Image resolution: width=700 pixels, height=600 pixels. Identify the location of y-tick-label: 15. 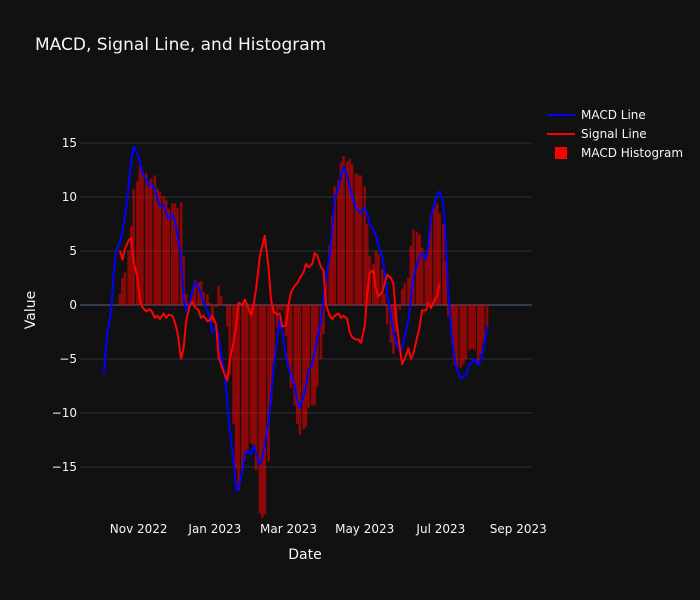
(69, 143).